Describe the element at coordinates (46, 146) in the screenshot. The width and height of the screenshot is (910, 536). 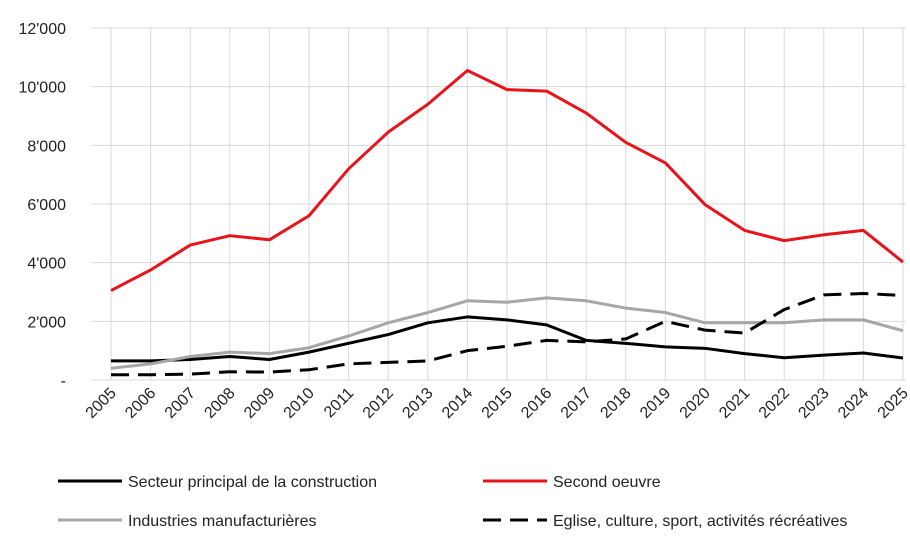
I see `y-tick-label: 8'000` at that location.